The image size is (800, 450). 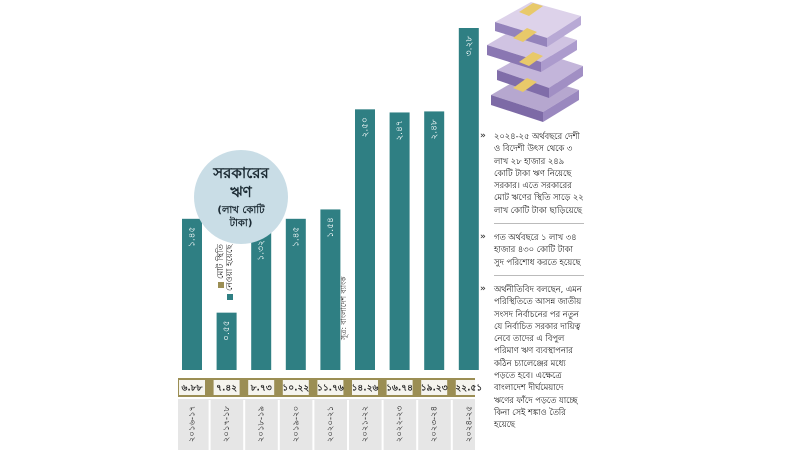 What do you see at coordinates (331, 424) in the screenshot?
I see `year-tick-label: ২০২০-২১` at bounding box center [331, 424].